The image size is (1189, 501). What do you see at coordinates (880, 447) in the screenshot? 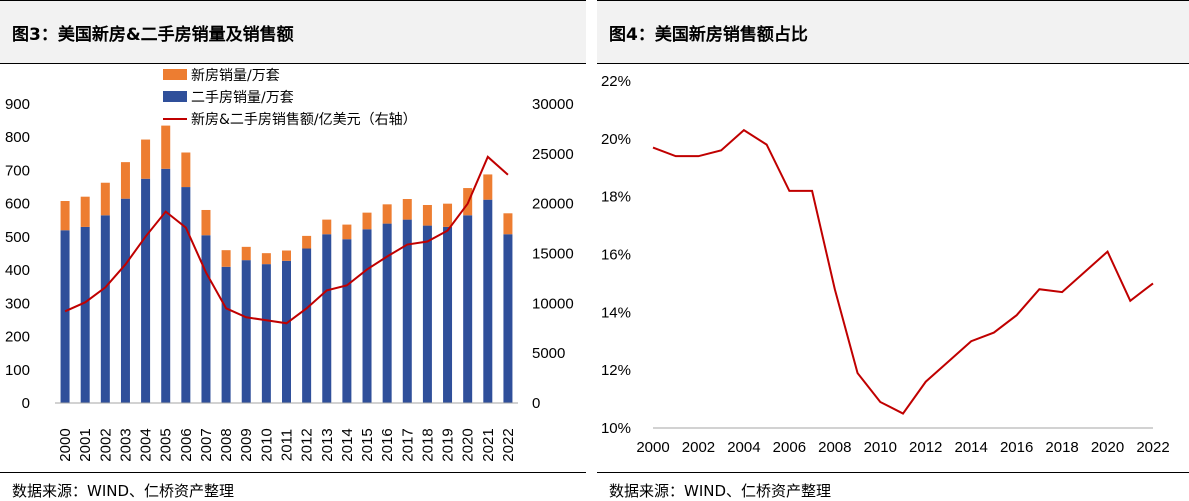
I see `share-x-tick-label: 2010` at bounding box center [880, 447].